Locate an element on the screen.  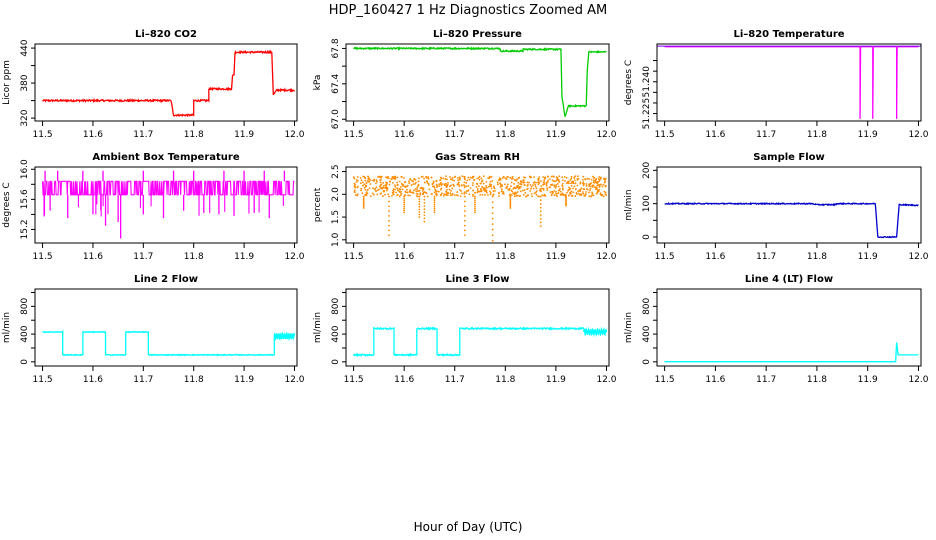
y-tick-label: 0 is located at coordinates (25, 362).